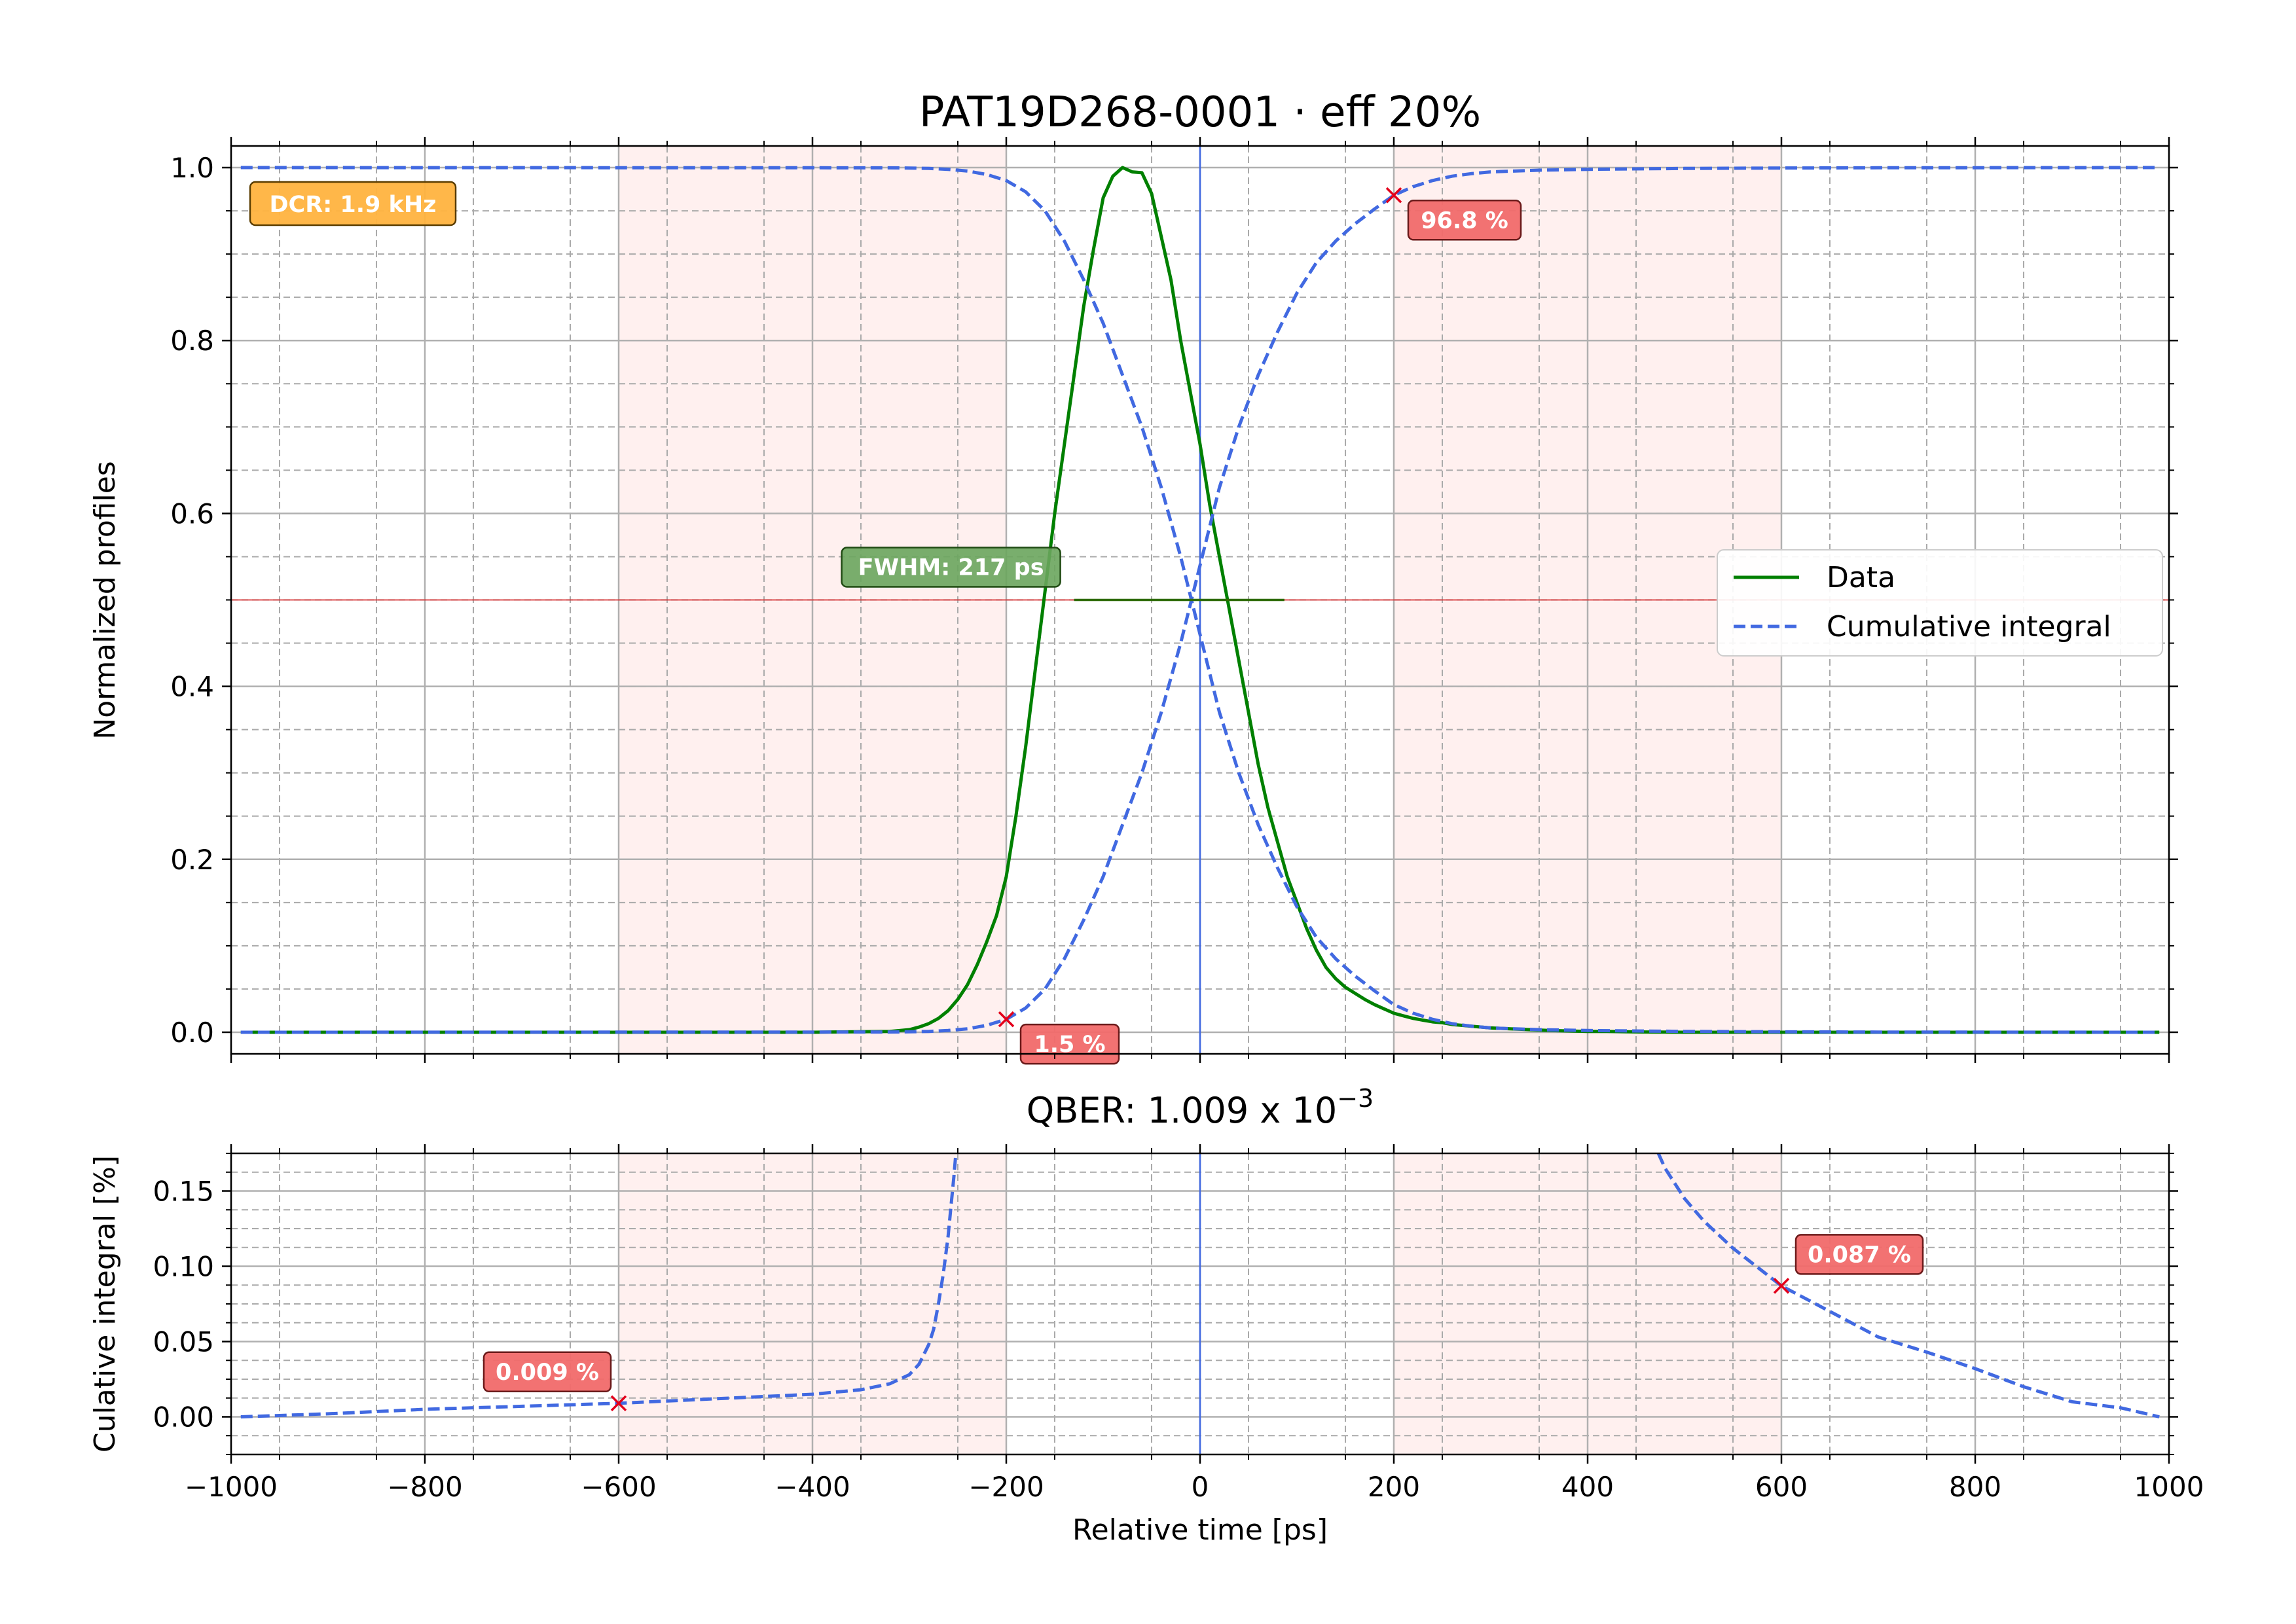  I want to click on qber-x-tick-label: 600, so click(1781, 1487).